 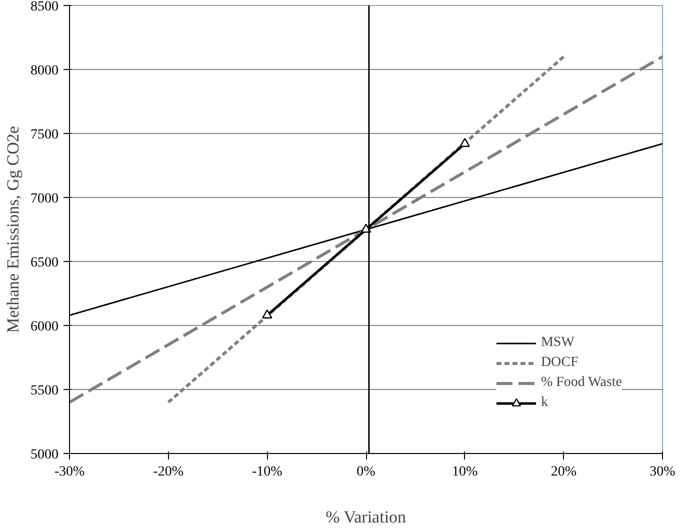 What do you see at coordinates (544, 403) in the screenshot?
I see `legend-label: k` at bounding box center [544, 403].